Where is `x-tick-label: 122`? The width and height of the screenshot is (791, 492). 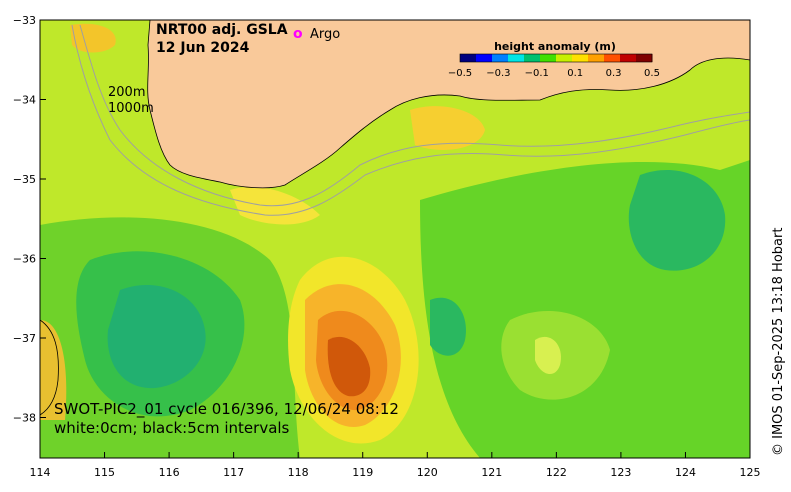
x-tick-label: 122 is located at coordinates (556, 472).